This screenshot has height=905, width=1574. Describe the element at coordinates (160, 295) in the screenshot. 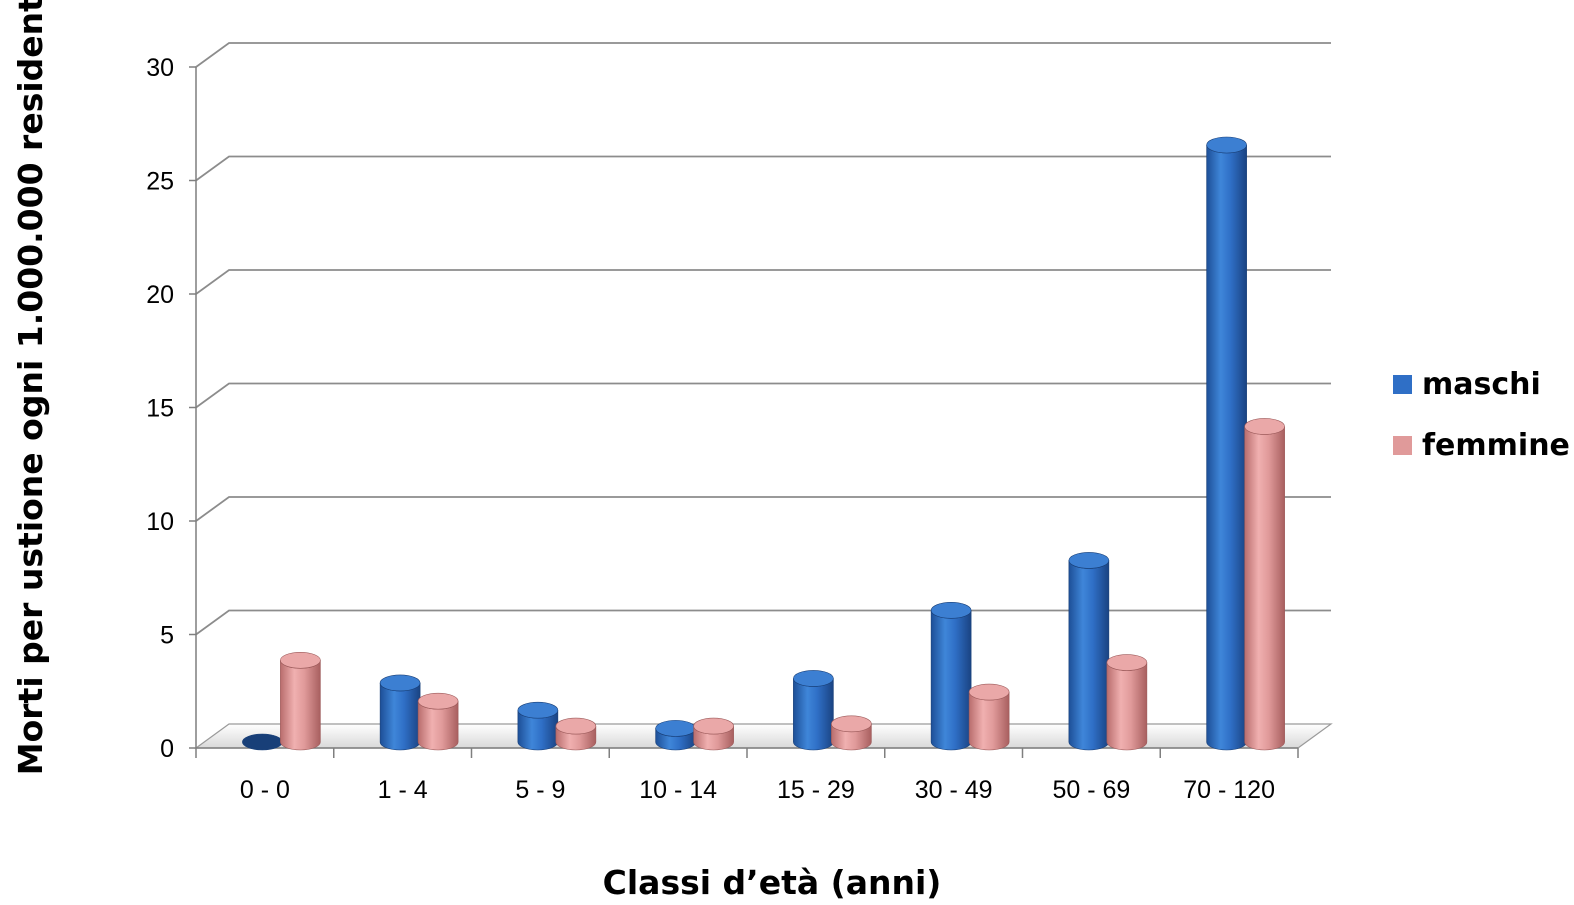

I see `y-tick-label: 20` at that location.